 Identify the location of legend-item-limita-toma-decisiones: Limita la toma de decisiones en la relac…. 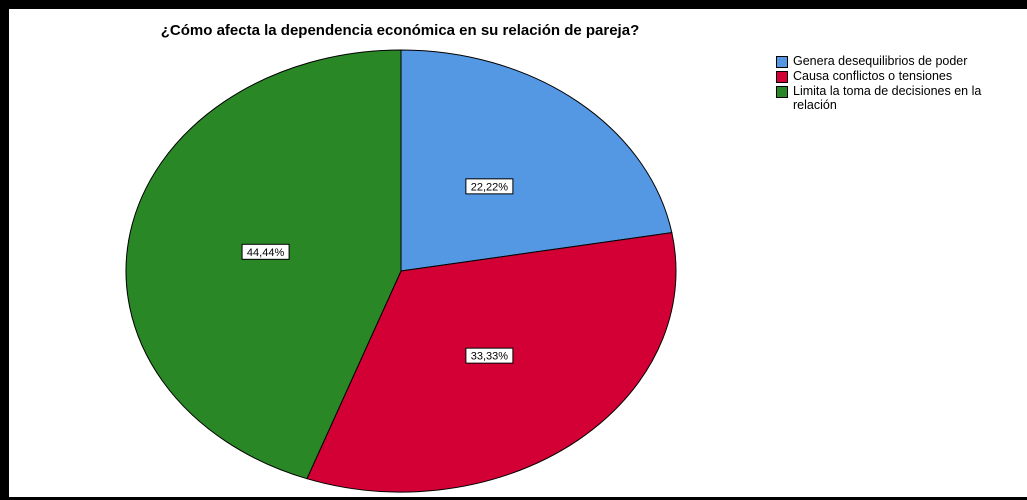
(901, 98).